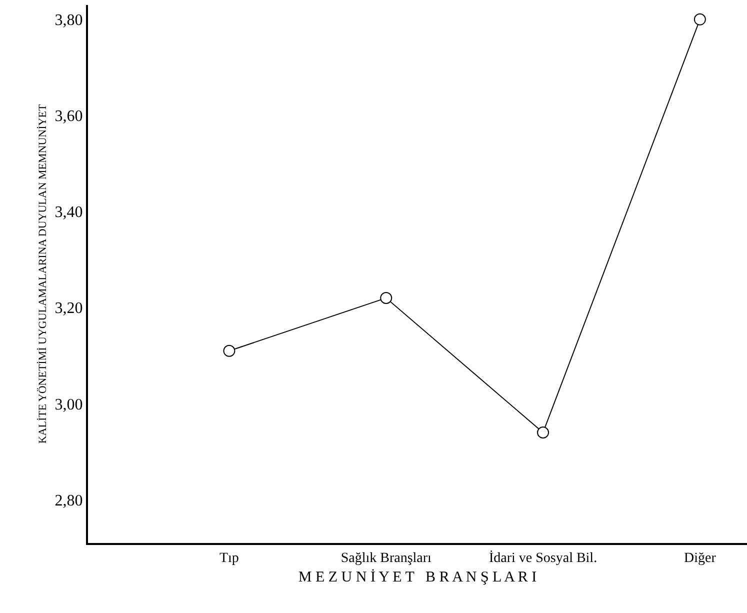 Image resolution: width=747 pixels, height=613 pixels. I want to click on y-tick-label: 3,20, so click(68, 309).